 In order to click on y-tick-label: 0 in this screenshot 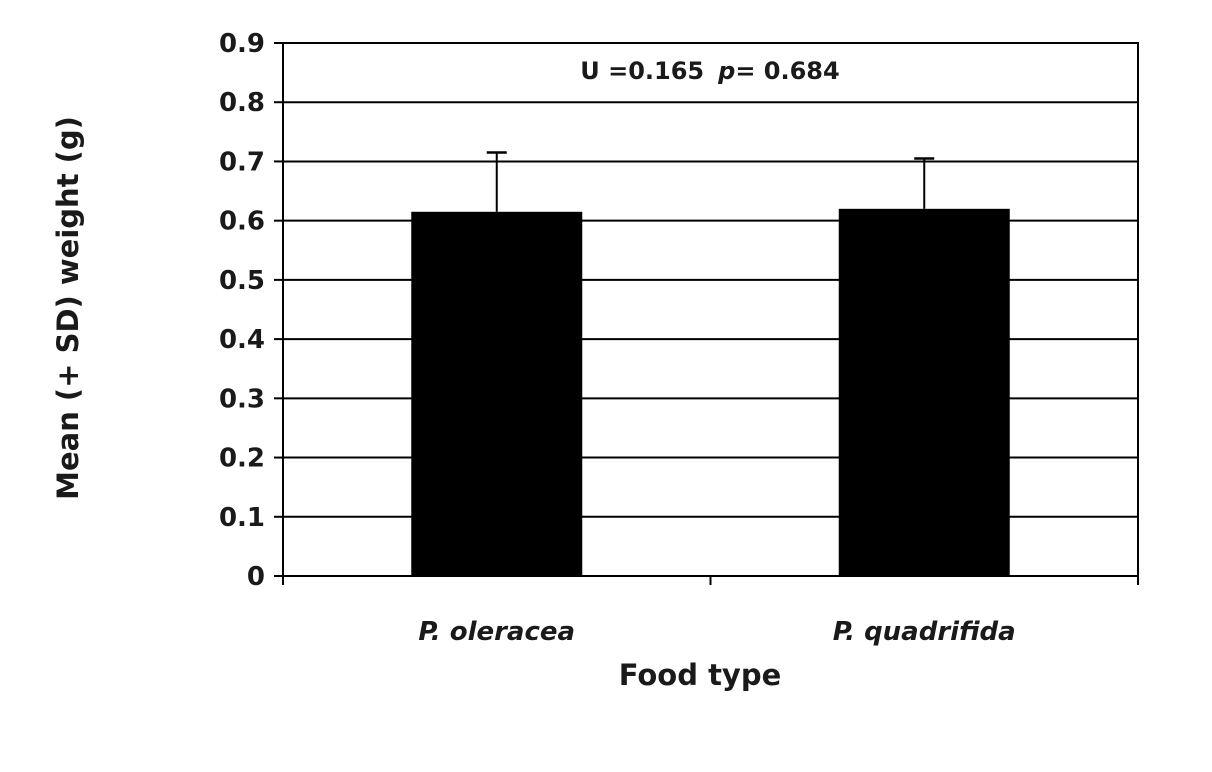, I will do `click(256, 577)`.